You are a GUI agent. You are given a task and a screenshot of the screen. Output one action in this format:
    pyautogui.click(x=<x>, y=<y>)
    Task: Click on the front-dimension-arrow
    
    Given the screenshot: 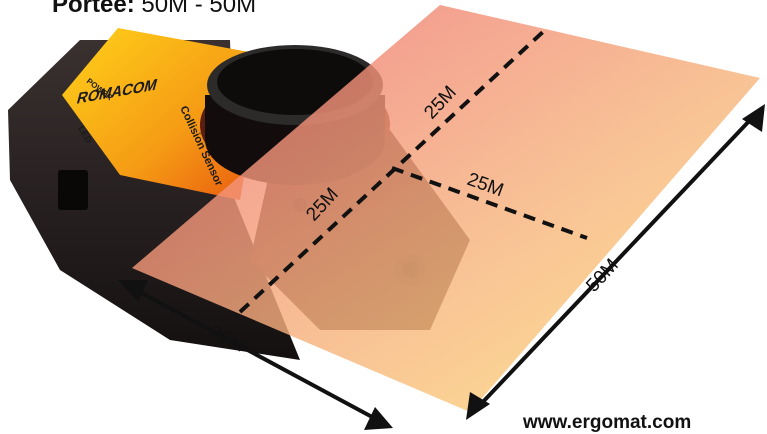 What is the action you would take?
    pyautogui.click(x=255, y=355)
    